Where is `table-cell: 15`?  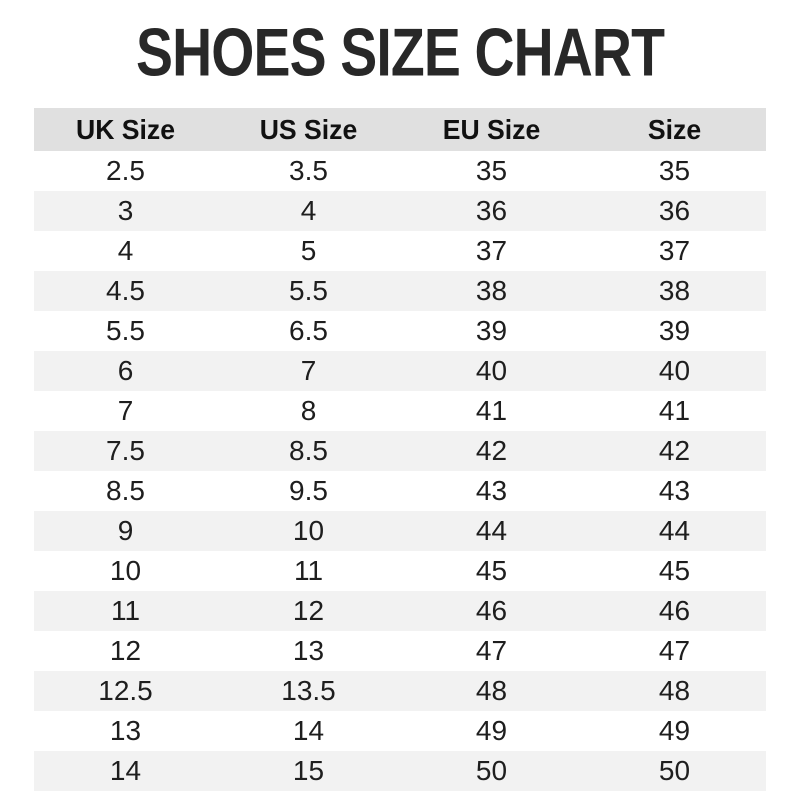 table-cell: 15 is located at coordinates (308, 770).